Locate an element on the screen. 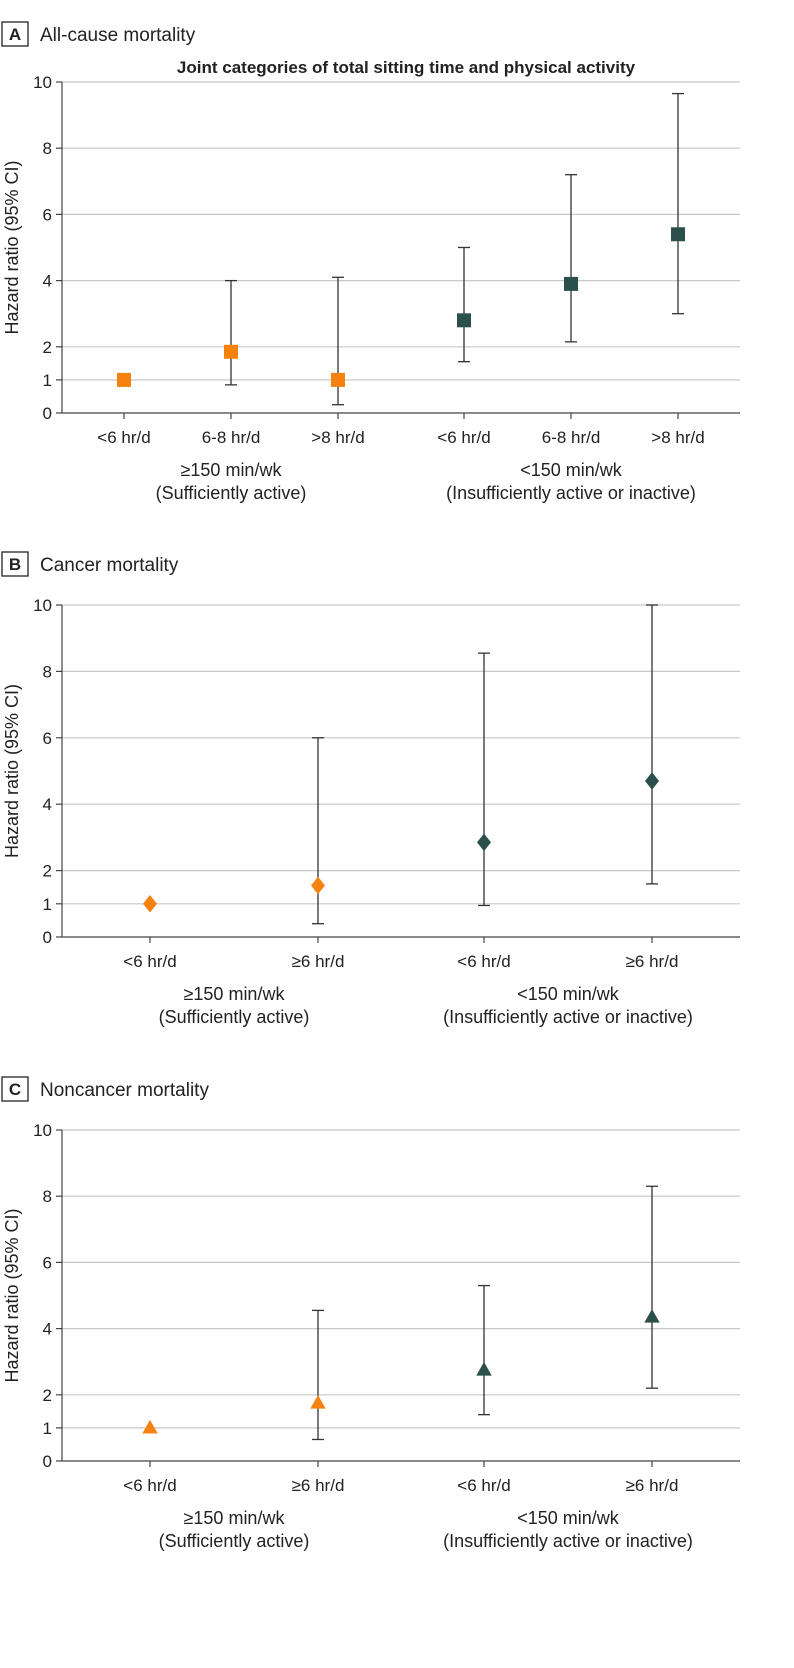 Image resolution: width=794 pixels, height=1668 pixels. panel-letter: A is located at coordinates (15, 34).